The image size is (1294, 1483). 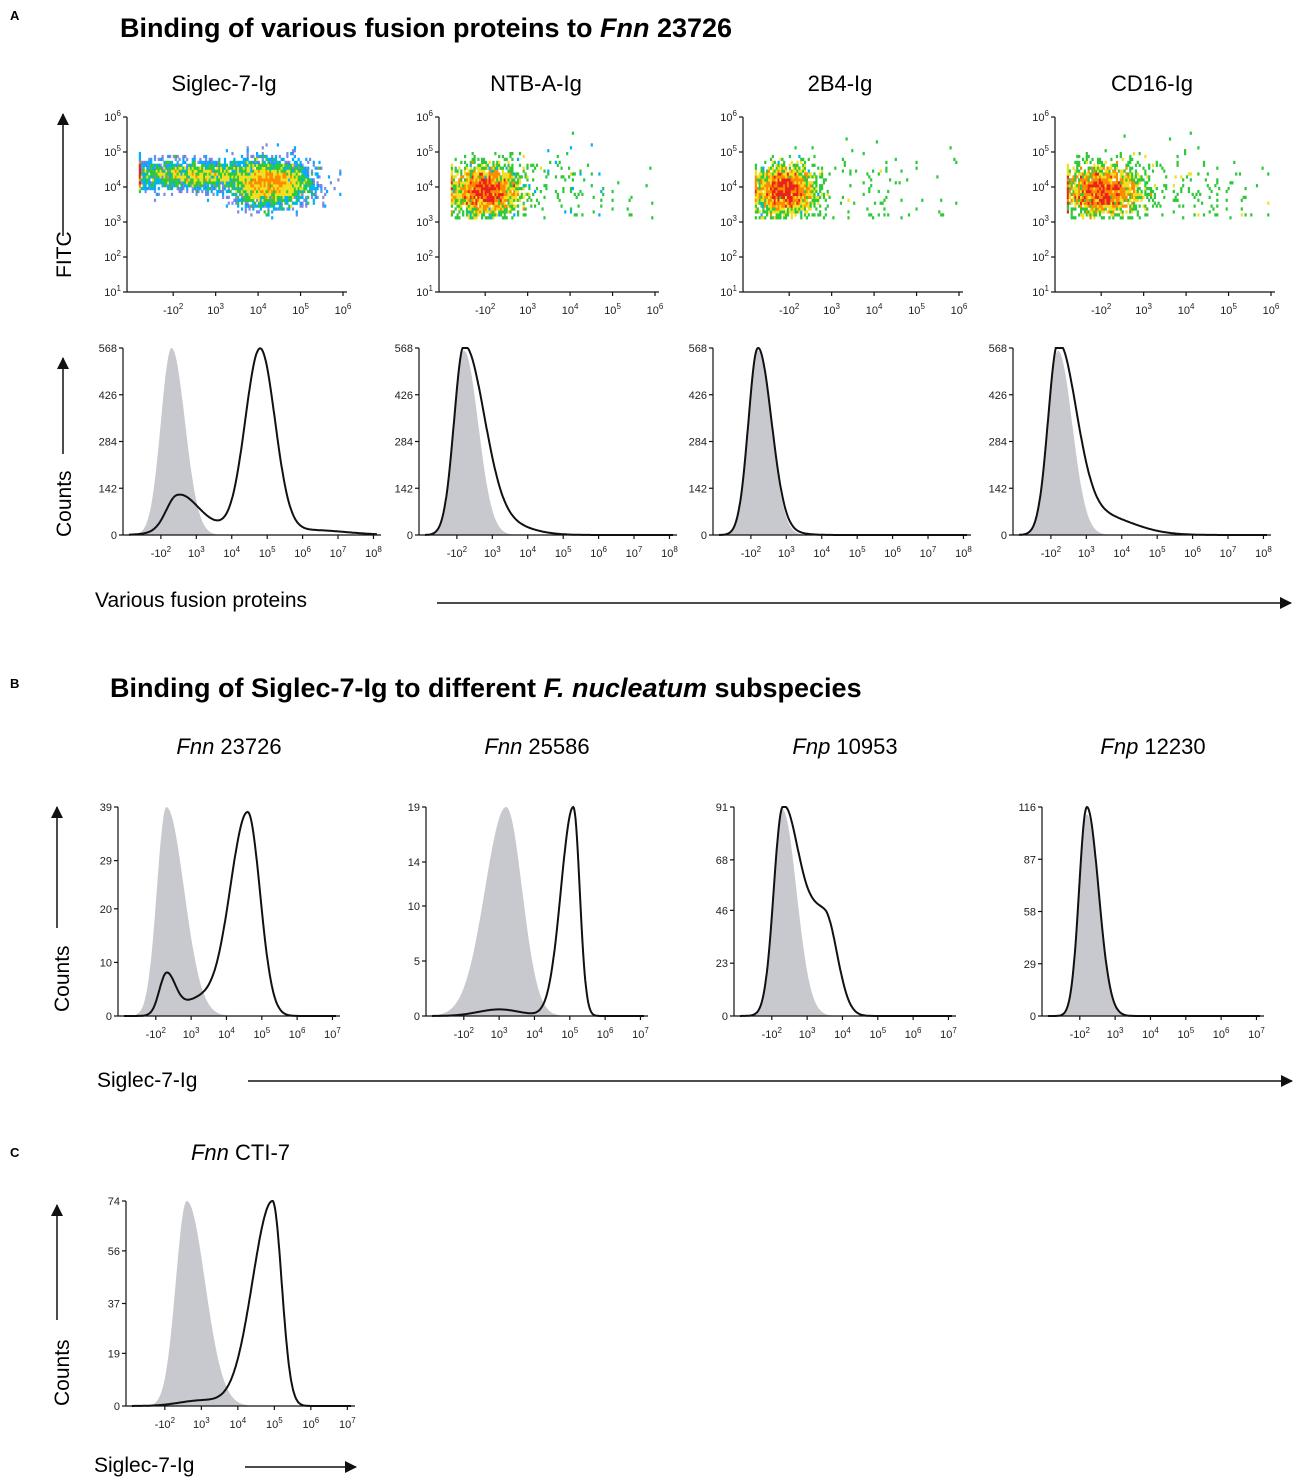 What do you see at coordinates (846, 912) in the screenshot?
I see `hist-b-3-control-histogram` at bounding box center [846, 912].